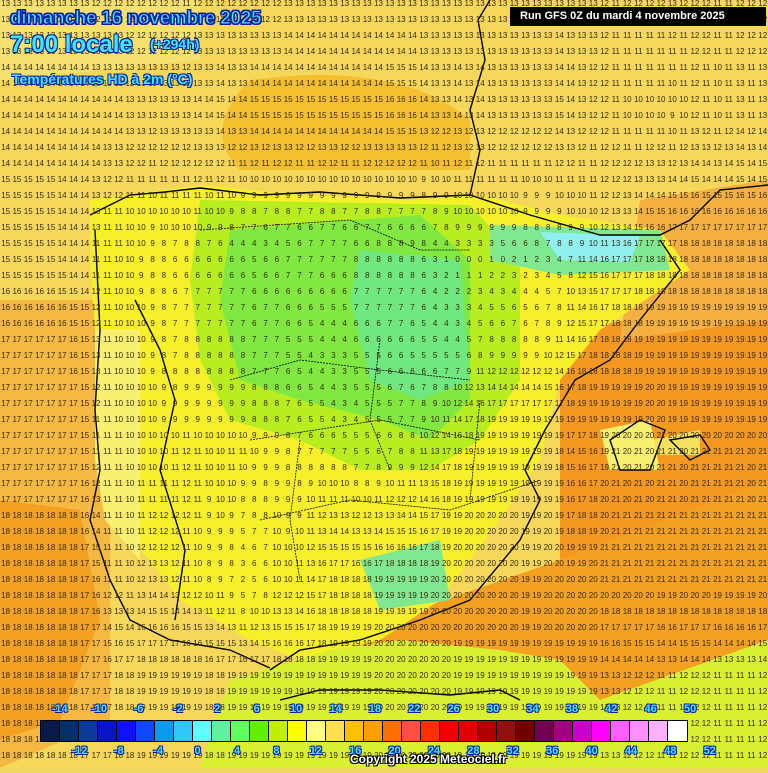 The width and height of the screenshot is (768, 773). Describe the element at coordinates (71, 44) in the screenshot. I see `forecast-time: 7:00 locale` at that location.